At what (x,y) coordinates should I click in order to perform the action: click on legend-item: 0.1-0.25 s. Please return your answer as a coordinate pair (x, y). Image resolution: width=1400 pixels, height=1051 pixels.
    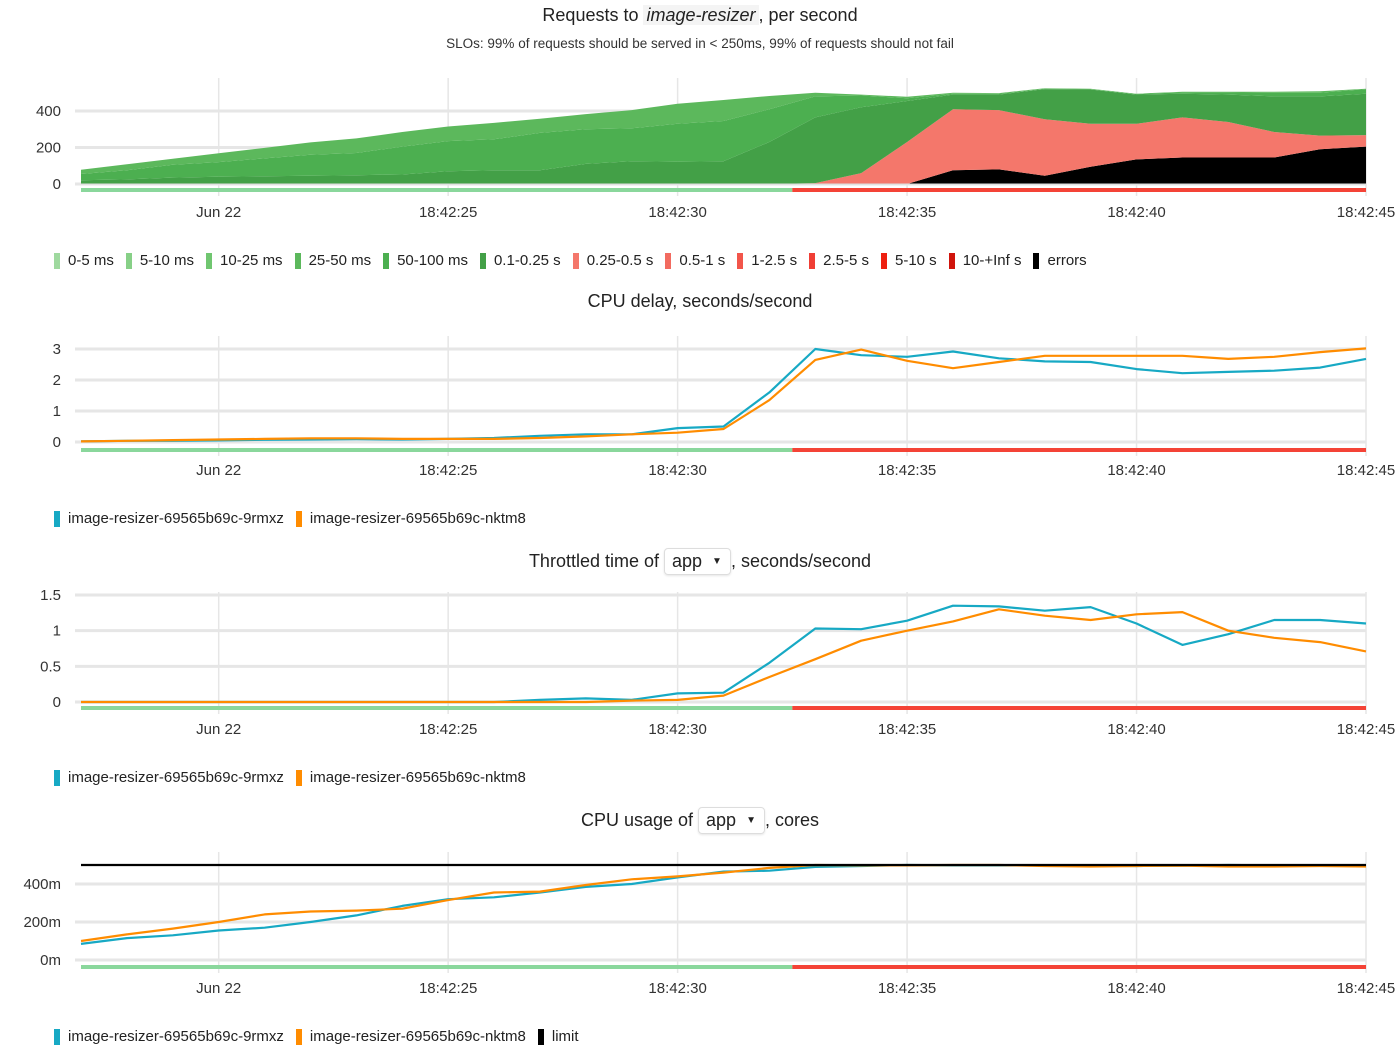
    Looking at the image, I should click on (520, 260).